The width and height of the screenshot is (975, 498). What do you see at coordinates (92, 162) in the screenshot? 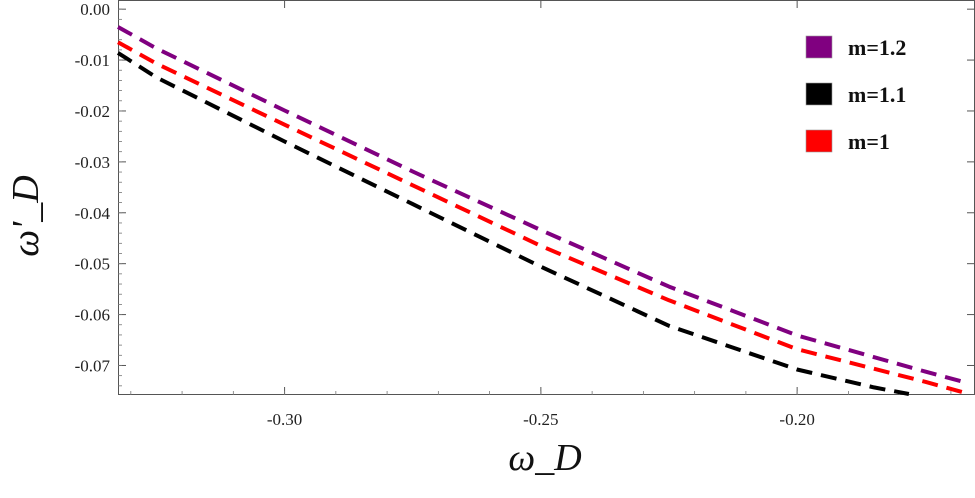
I see `y-tick-label: -0.03` at bounding box center [92, 162].